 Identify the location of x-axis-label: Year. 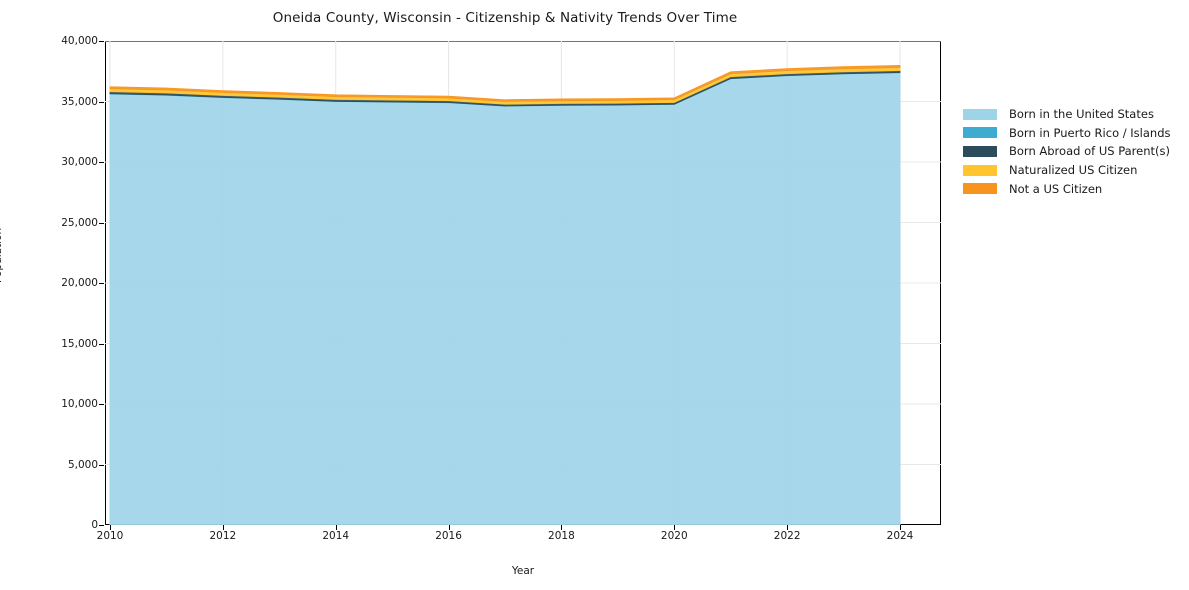
(523, 571).